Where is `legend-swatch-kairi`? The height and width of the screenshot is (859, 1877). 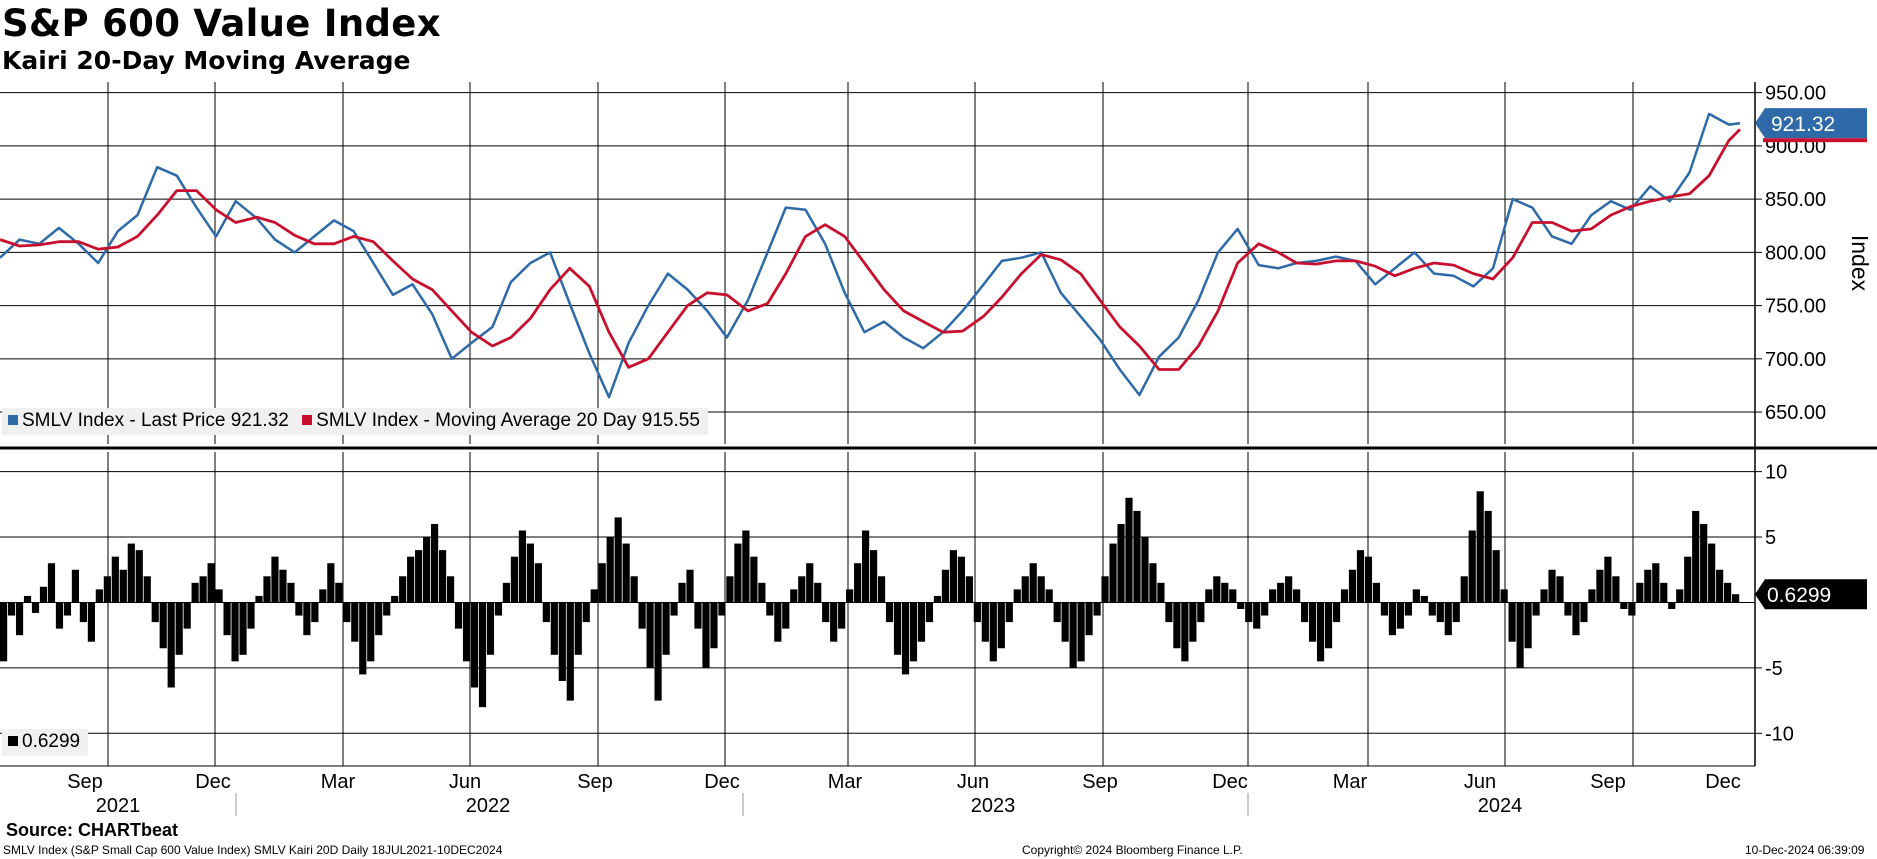 legend-swatch-kairi is located at coordinates (13, 741).